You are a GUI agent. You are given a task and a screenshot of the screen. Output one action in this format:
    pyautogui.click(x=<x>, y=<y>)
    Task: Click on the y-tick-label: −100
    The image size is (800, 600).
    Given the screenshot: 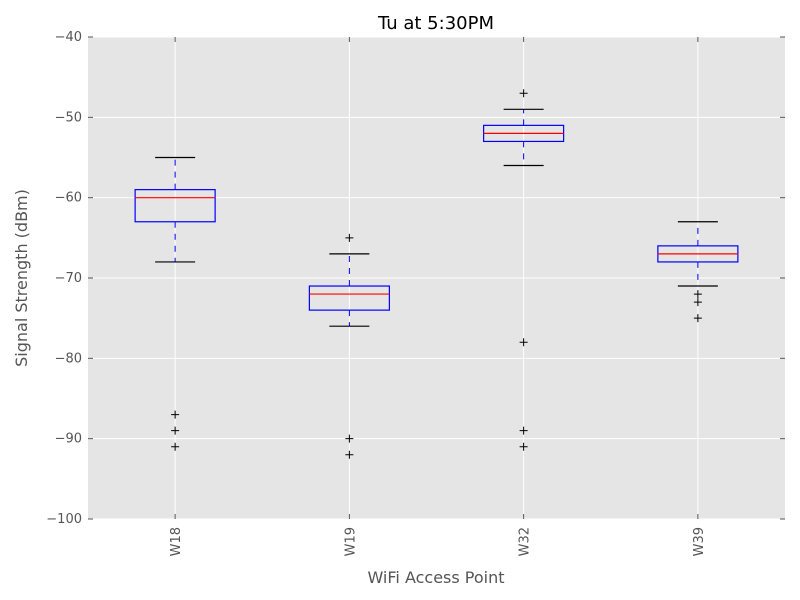 What is the action you would take?
    pyautogui.click(x=64, y=519)
    